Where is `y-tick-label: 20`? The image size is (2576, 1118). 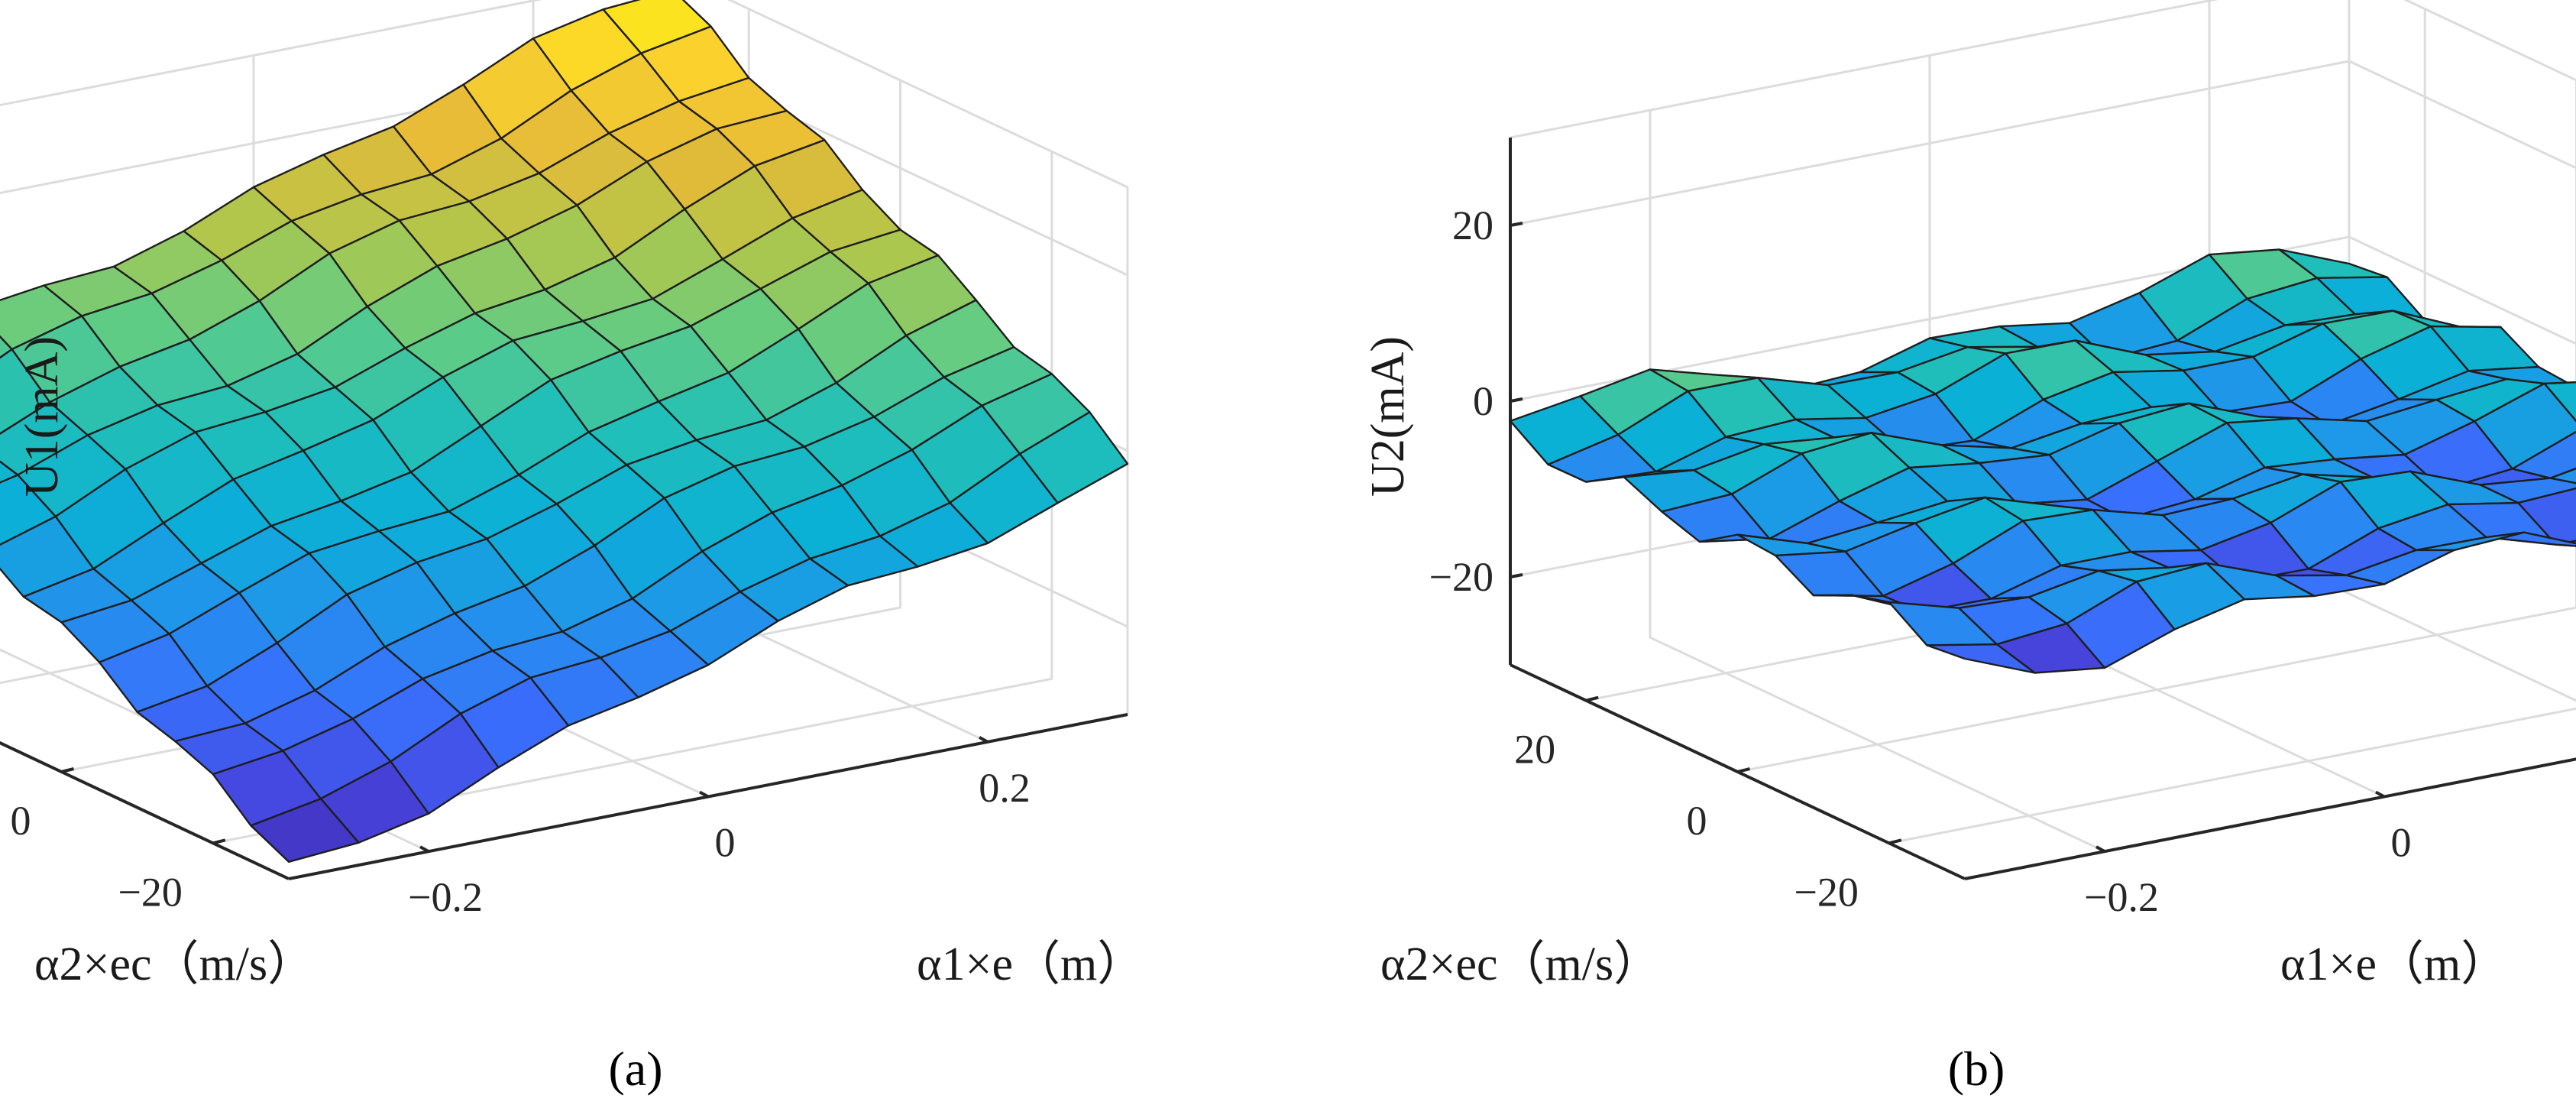
y-tick-label: 20 is located at coordinates (1534, 750).